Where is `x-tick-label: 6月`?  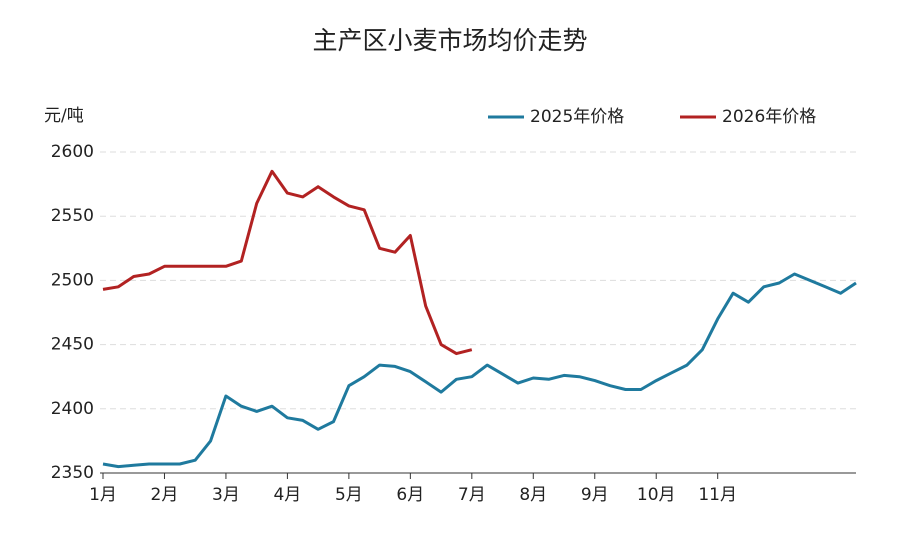
x-tick-label: 6月 is located at coordinates (410, 495).